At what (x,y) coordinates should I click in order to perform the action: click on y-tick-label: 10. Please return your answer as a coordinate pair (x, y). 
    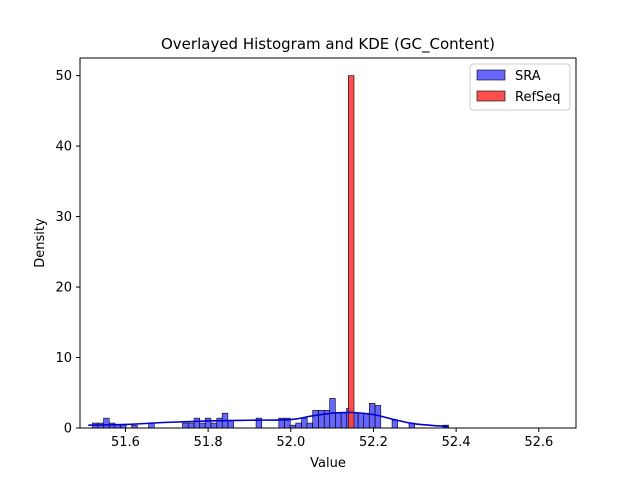
    Looking at the image, I should click on (63, 358).